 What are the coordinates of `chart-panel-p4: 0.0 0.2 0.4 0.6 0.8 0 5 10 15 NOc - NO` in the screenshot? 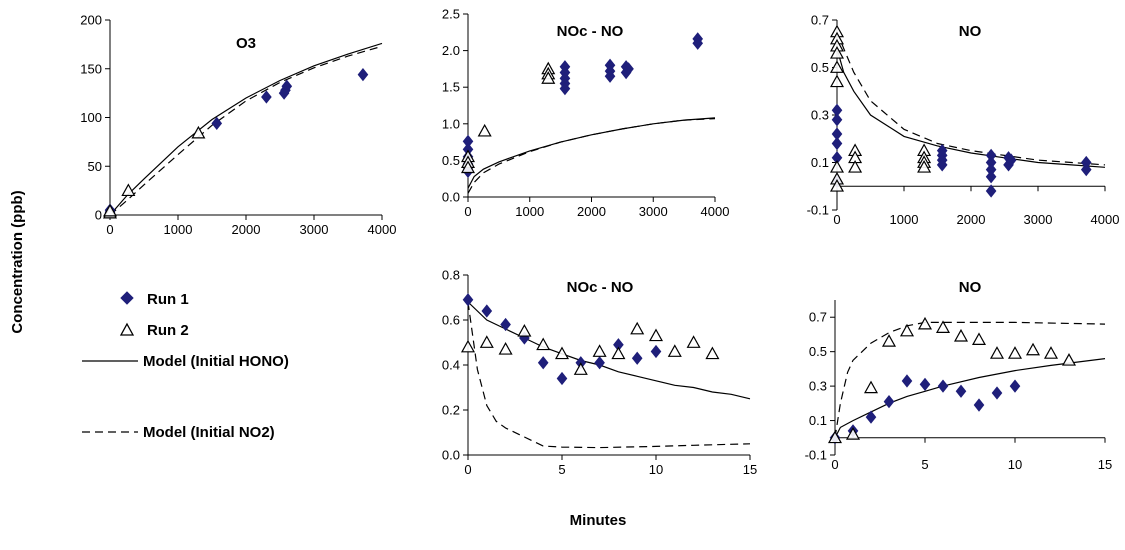 It's located at (599, 373).